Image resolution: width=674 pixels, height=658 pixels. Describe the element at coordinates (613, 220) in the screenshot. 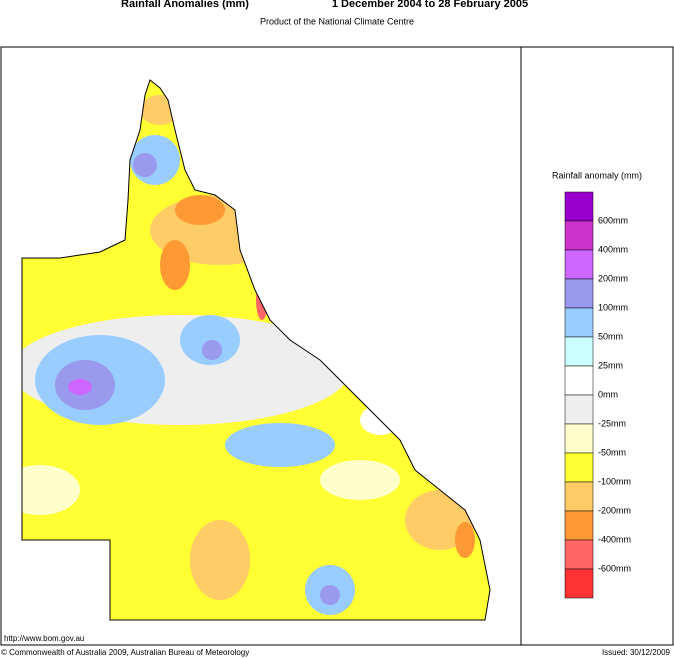

I see `legend-label: 600mm` at that location.